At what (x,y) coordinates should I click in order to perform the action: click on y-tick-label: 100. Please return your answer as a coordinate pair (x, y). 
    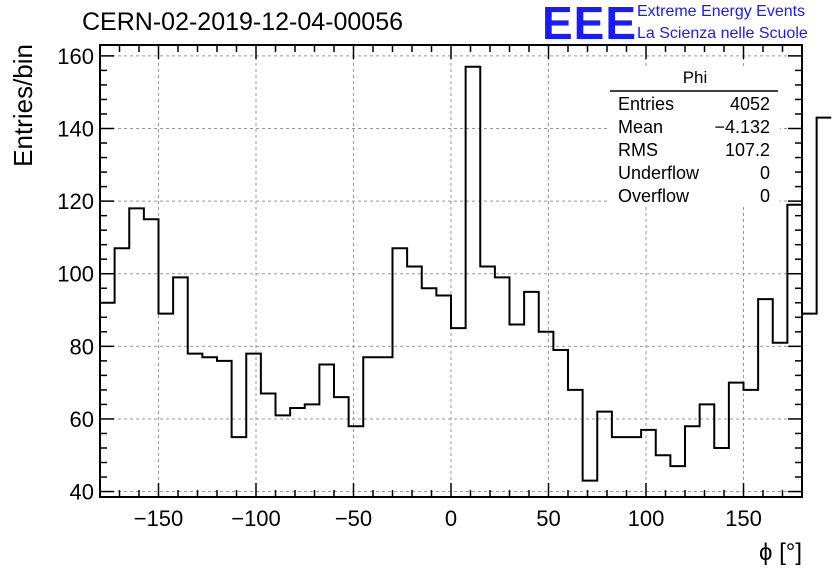
    Looking at the image, I should click on (75, 274).